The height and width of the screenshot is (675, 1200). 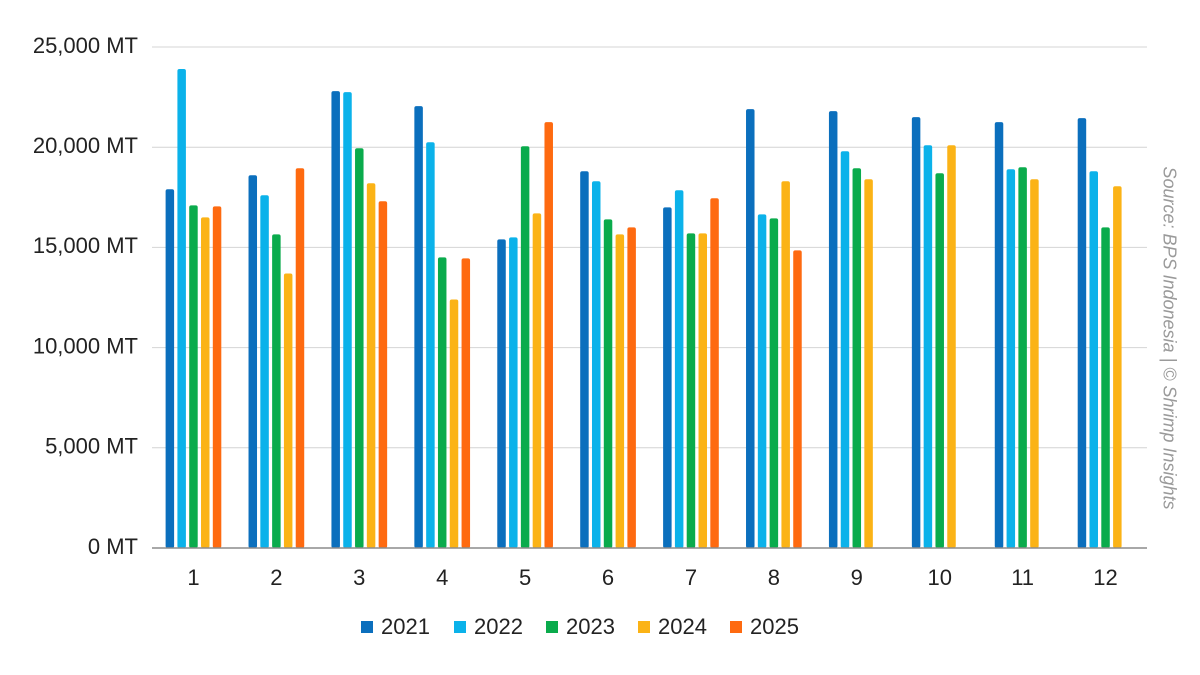 What do you see at coordinates (1022, 577) in the screenshot?
I see `x-tick-label: 11` at bounding box center [1022, 577].